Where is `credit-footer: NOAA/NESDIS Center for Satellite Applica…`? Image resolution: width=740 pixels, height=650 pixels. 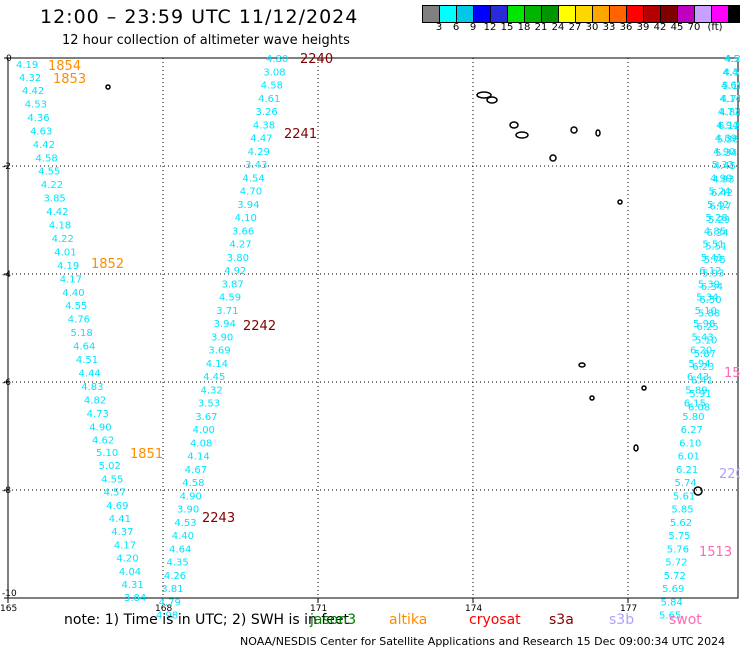
credit-footer: NOAA/NESDIS Center for Satellite Applica… is located at coordinates (483, 641).